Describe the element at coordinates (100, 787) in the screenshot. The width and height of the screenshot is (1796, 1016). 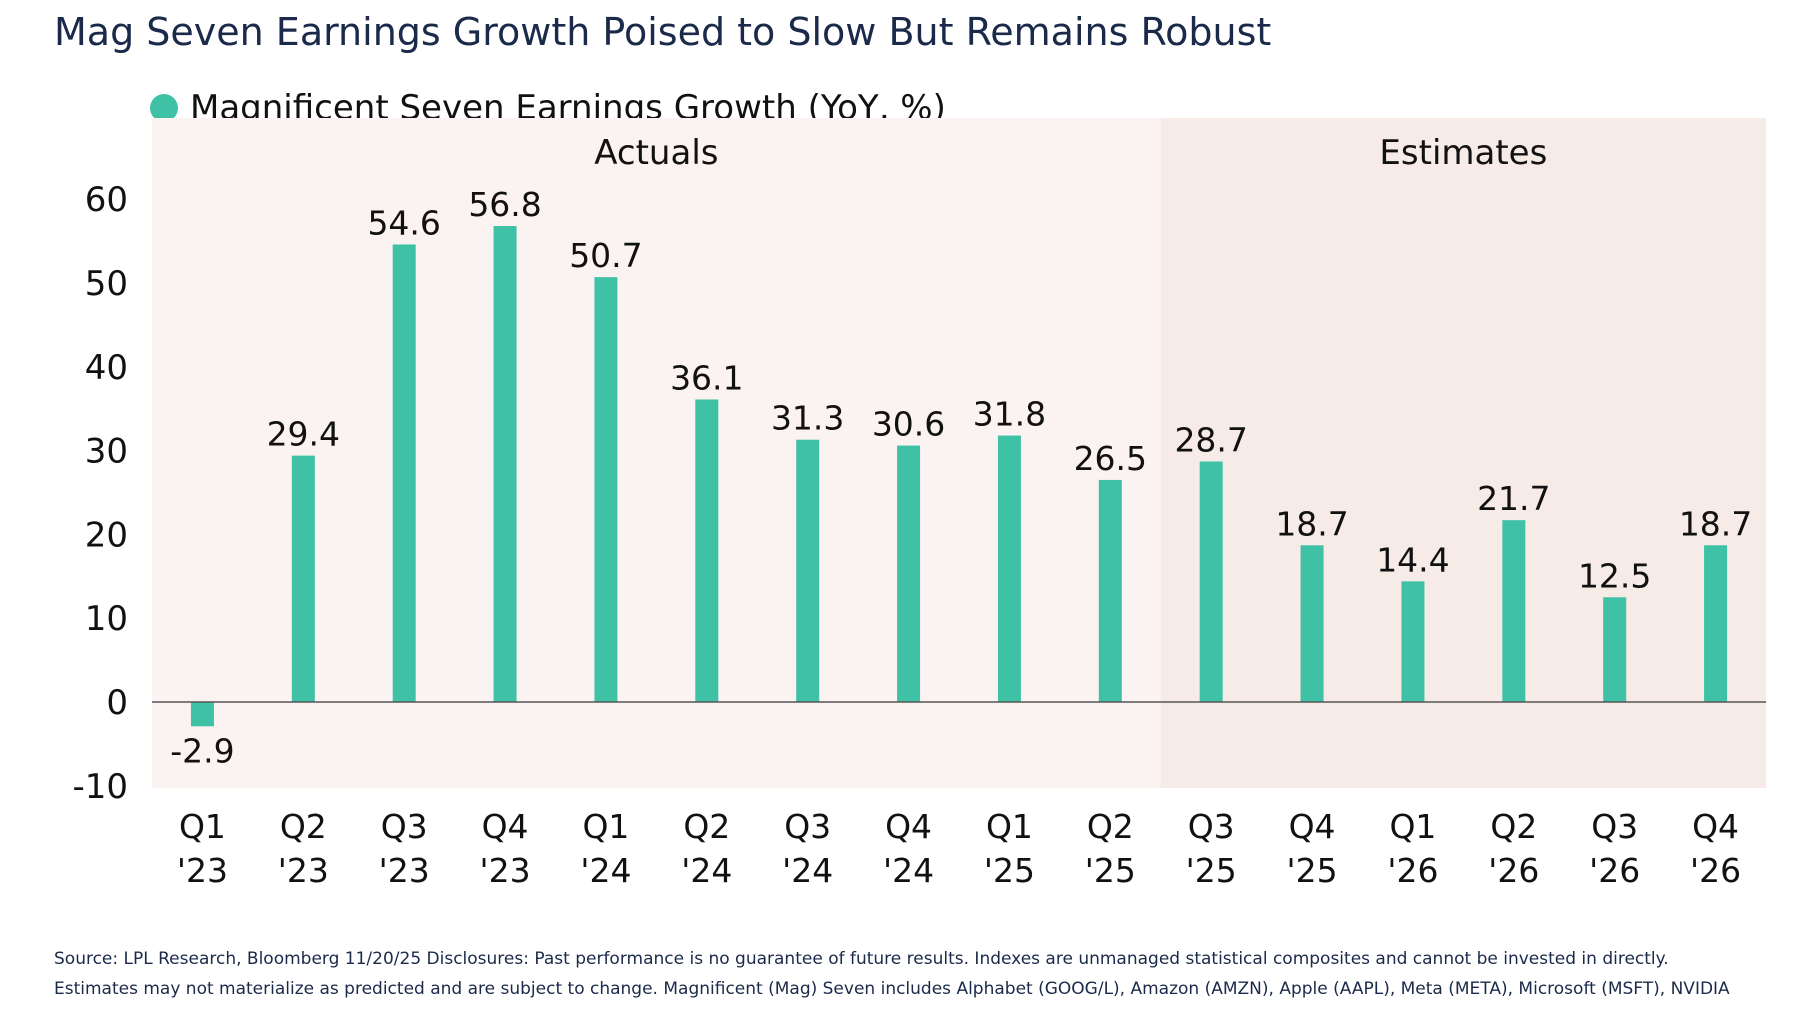
I see `y-tick-label: -10` at that location.